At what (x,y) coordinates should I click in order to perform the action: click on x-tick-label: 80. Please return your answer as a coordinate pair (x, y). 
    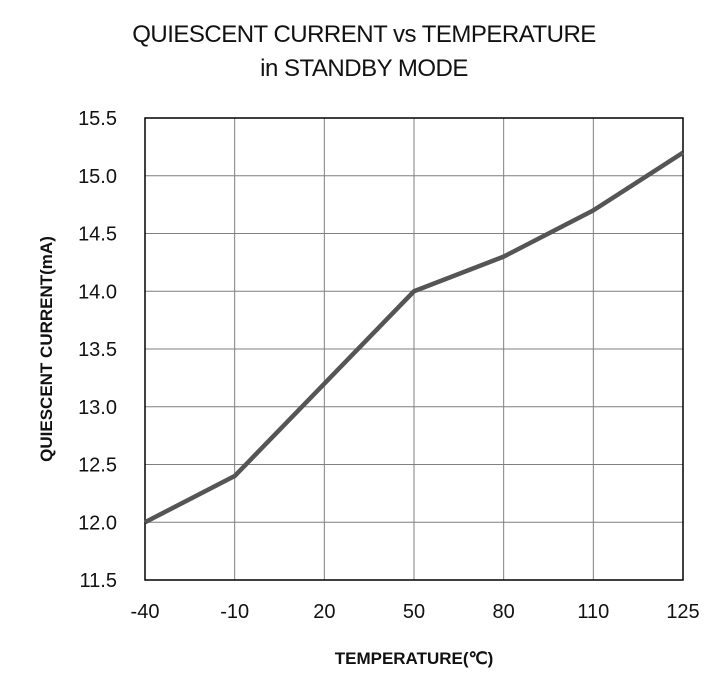
    Looking at the image, I should click on (504, 612).